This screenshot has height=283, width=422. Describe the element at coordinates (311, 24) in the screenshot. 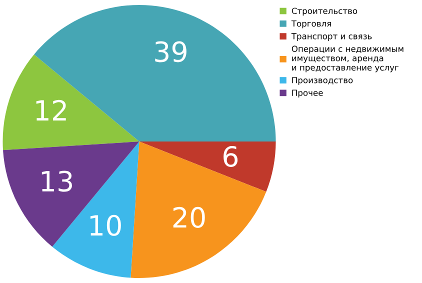

I see `legend-label: Торговля` at that location.